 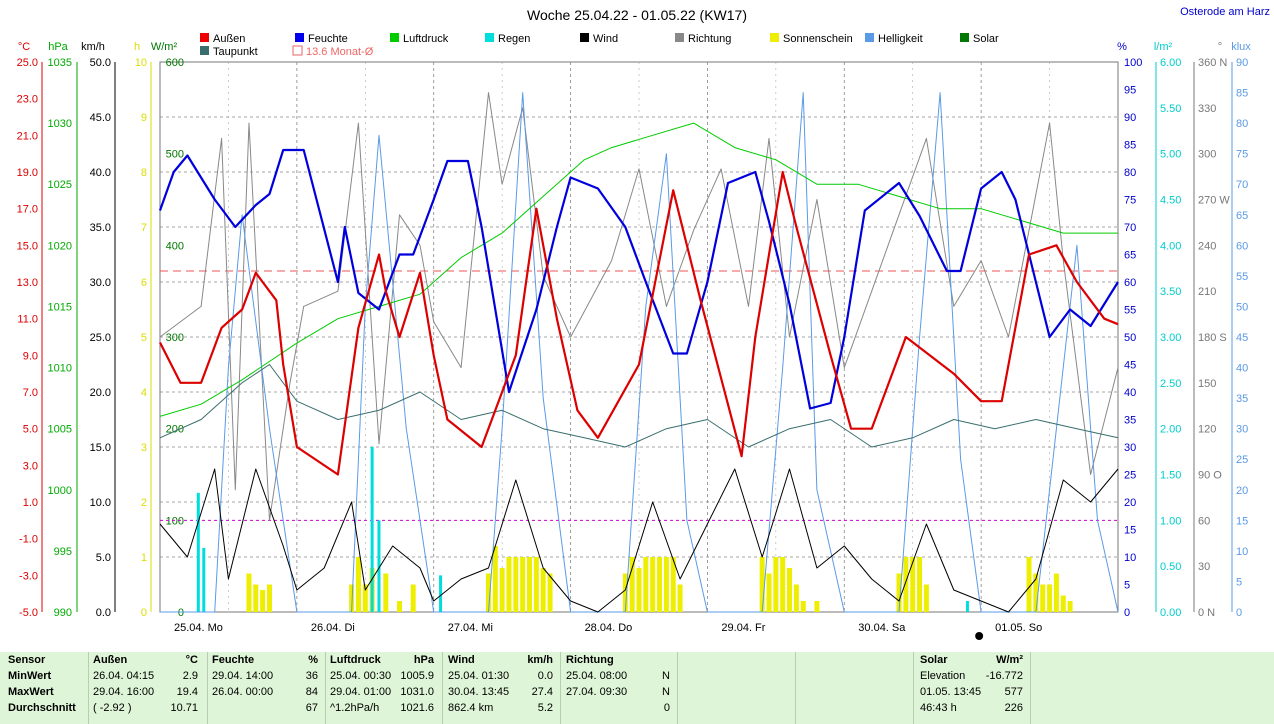 What do you see at coordinates (1130, 503) in the screenshot?
I see `humidity-tick-label: 20` at bounding box center [1130, 503].